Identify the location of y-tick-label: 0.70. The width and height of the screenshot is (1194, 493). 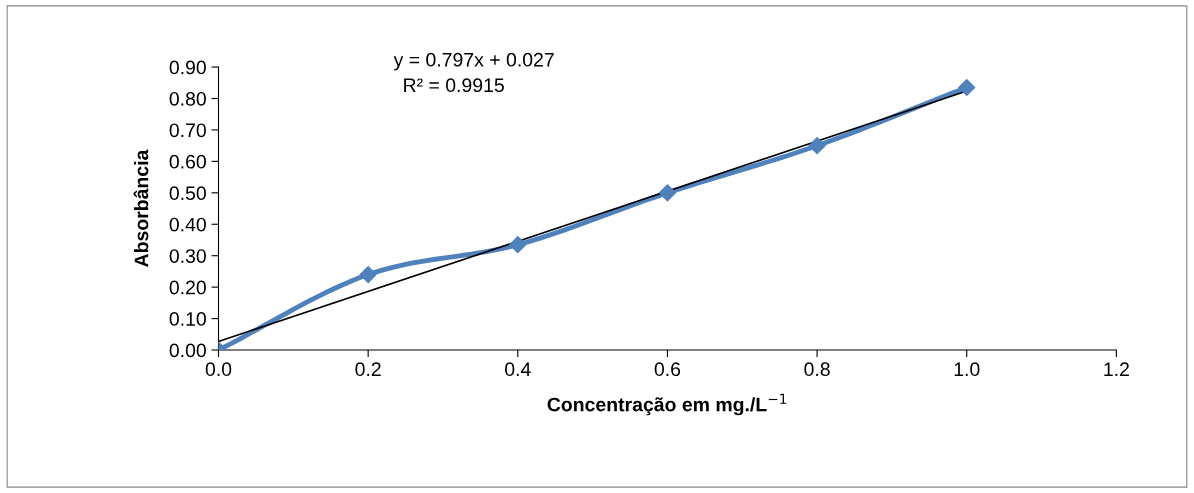
(187, 130).